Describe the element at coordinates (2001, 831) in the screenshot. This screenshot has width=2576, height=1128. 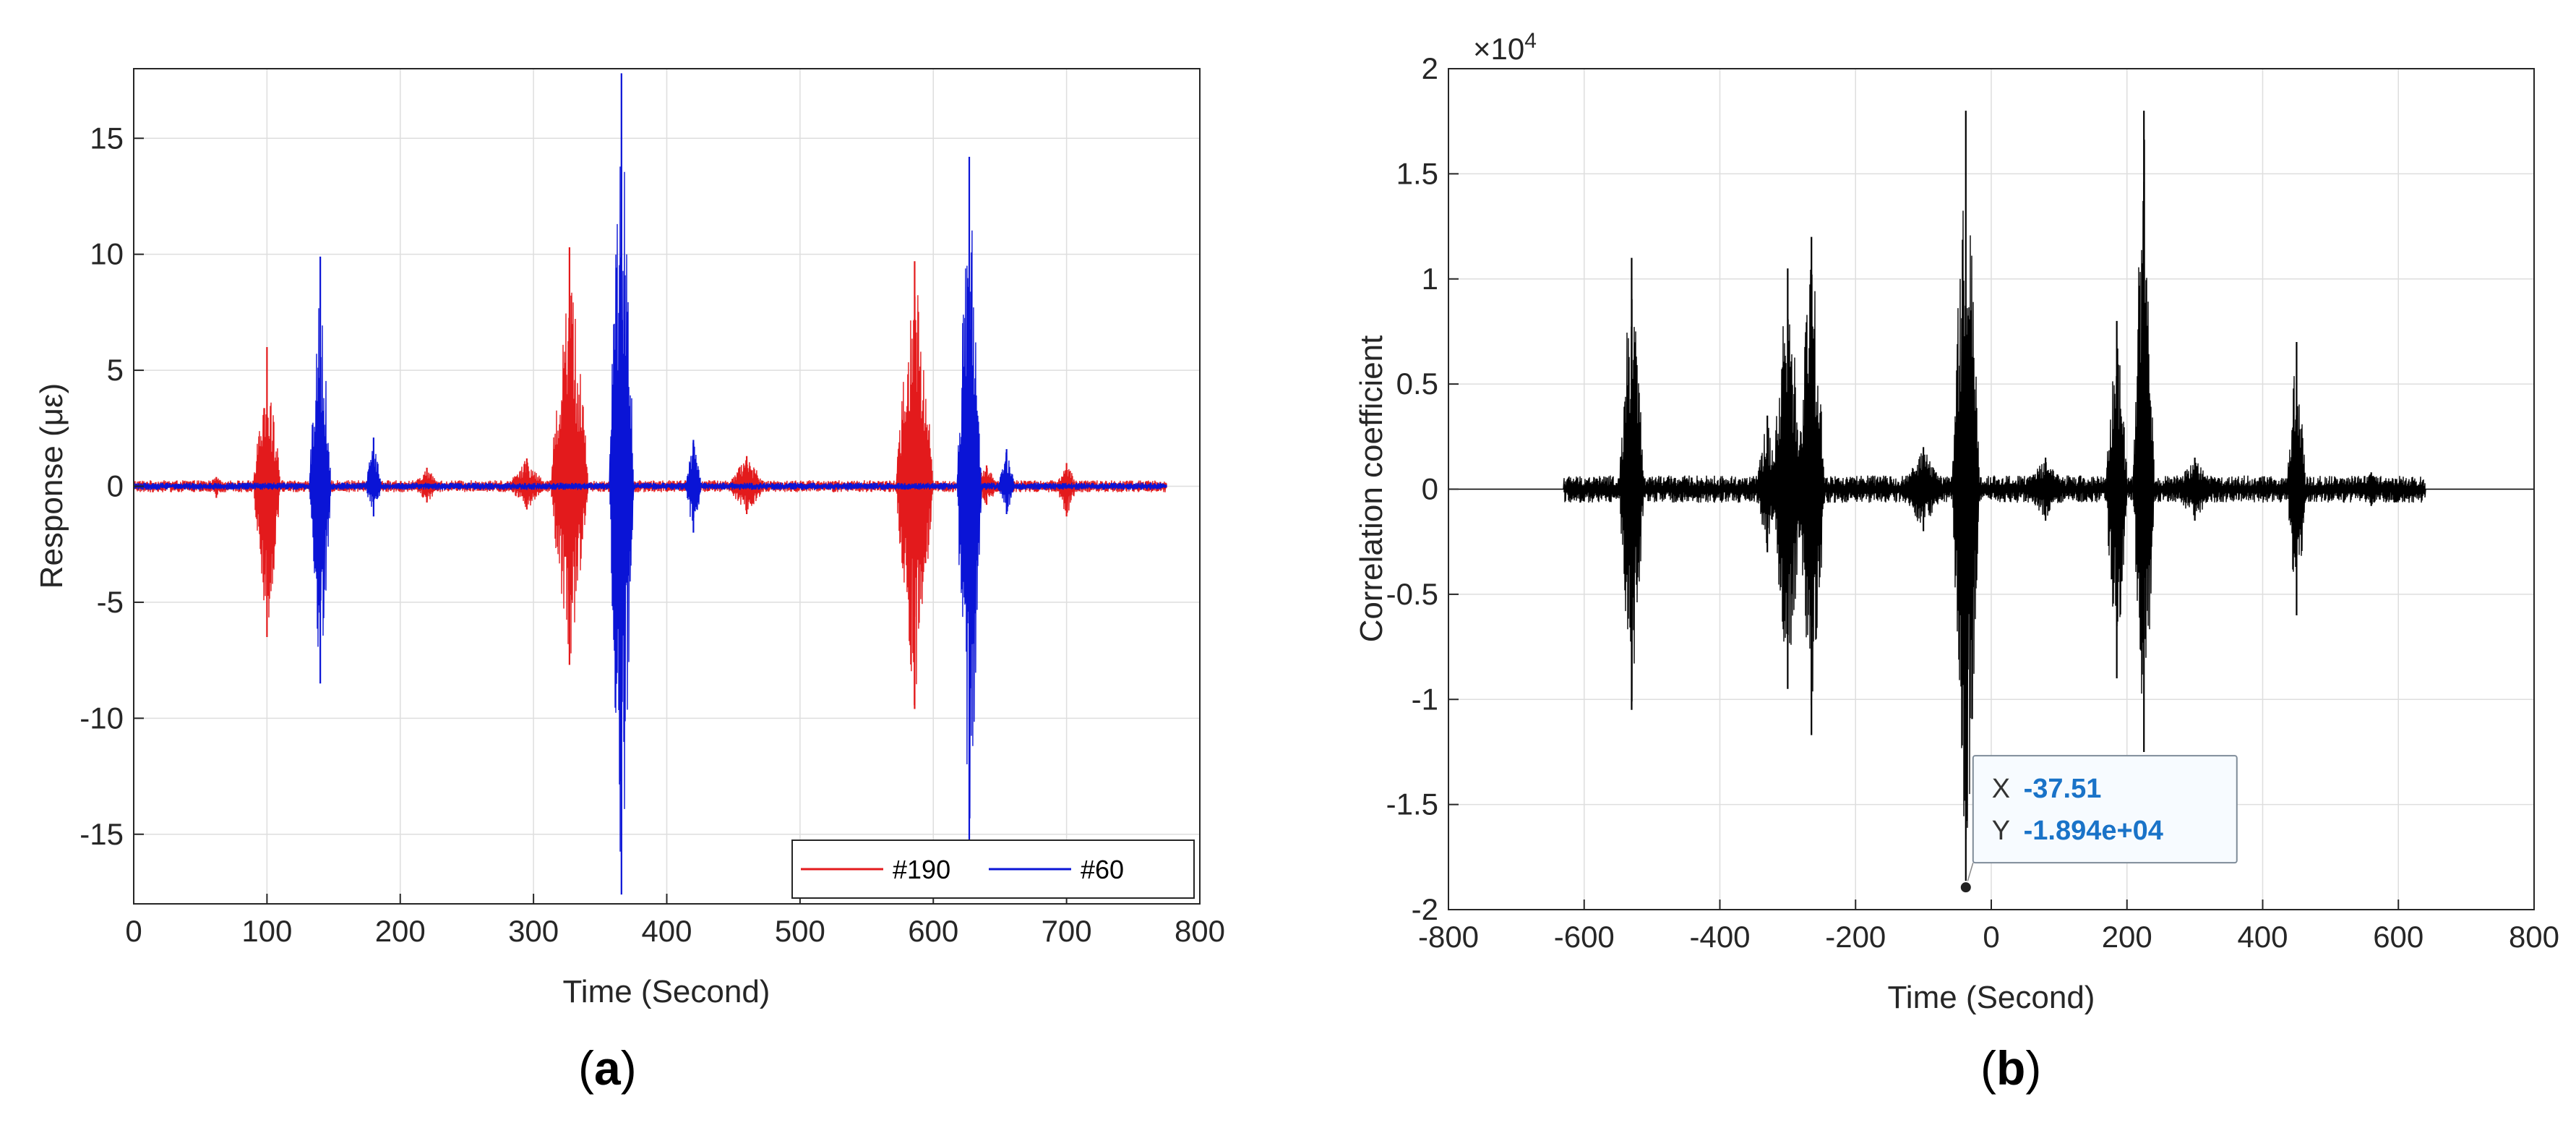
I see `datatip-y-key: Y` at that location.